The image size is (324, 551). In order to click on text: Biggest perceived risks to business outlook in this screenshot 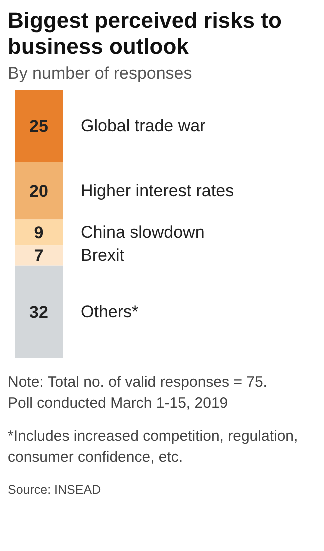, I will do `click(145, 34)`.